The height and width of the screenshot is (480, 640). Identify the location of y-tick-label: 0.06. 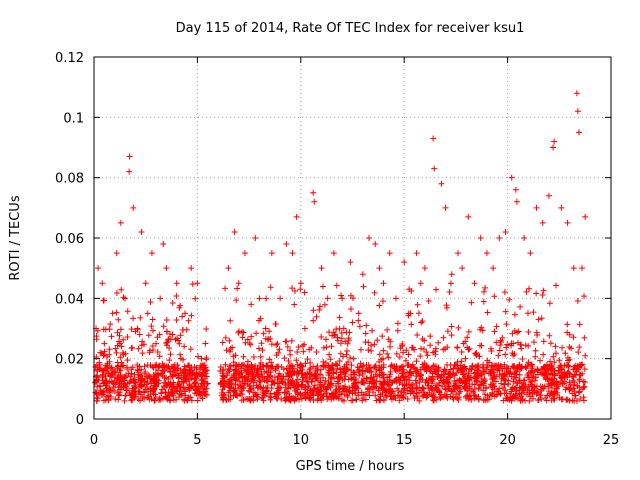
(69, 239).